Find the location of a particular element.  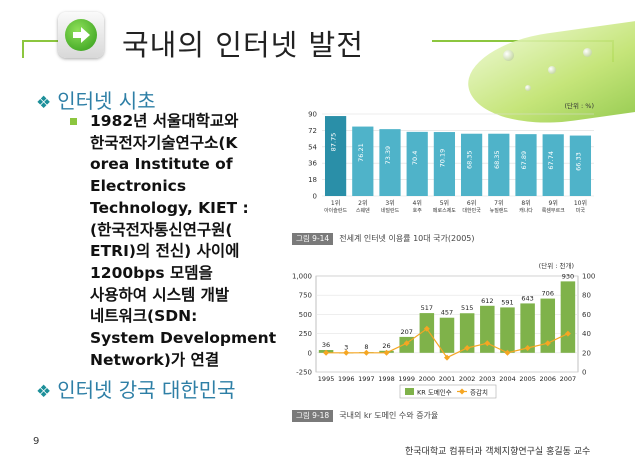

bullet-heading-1: ❖ 인터넷 시초 is located at coordinates (96, 99).